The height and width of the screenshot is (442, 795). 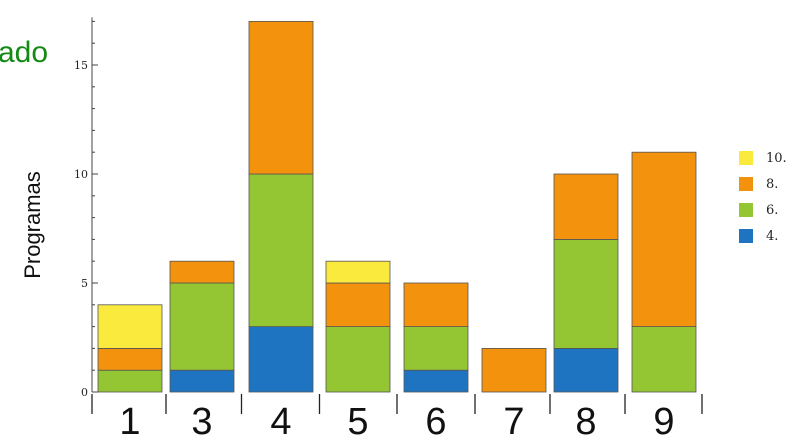 I want to click on legend-label-6: 6., so click(x=772, y=210).